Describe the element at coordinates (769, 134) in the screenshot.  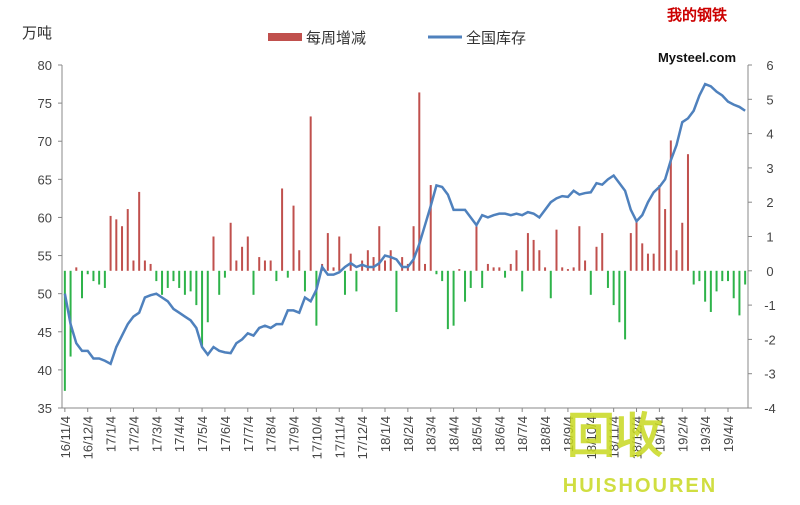
I see `y2-tick-label: 4` at that location.